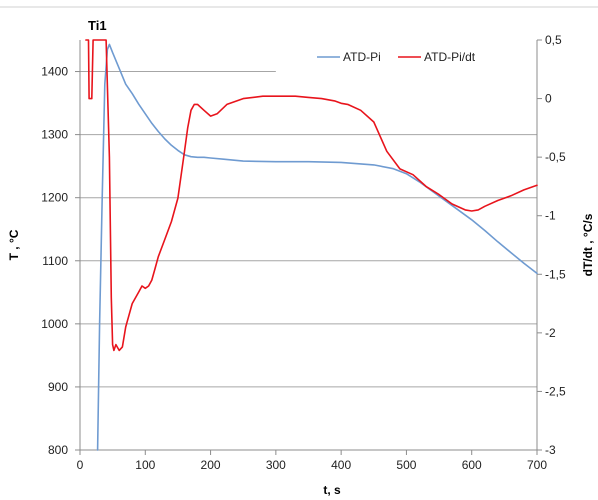 The image size is (598, 500). I want to click on legend: ATD-Pi ATD-Pi/dt, so click(396, 57).